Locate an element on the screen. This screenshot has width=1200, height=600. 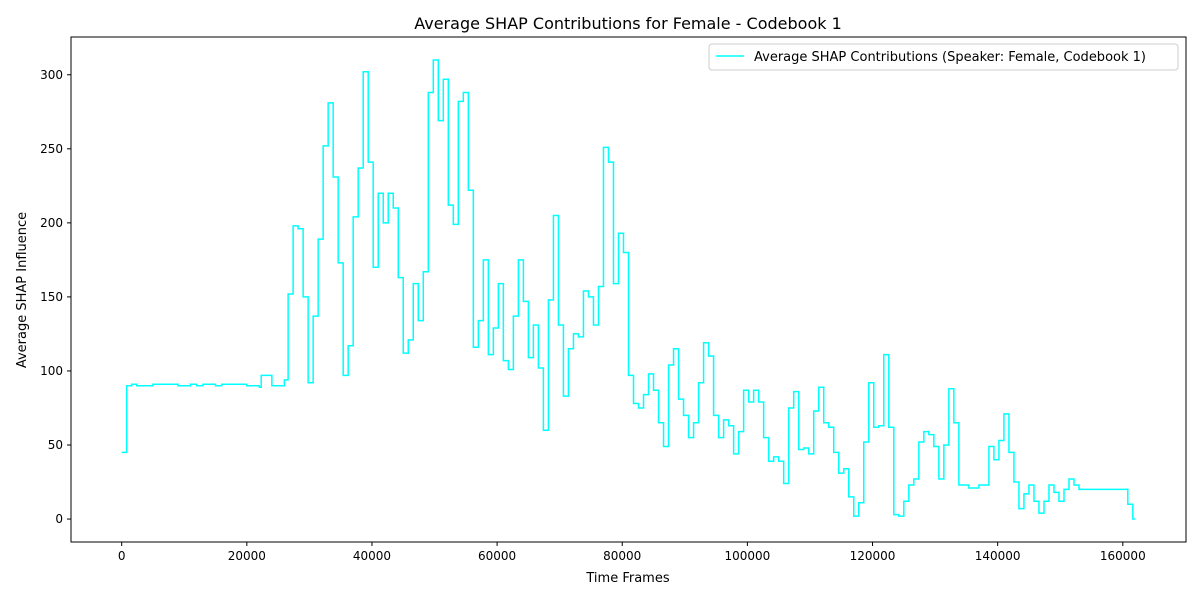
x-tick-label: 100000 is located at coordinates (747, 556).